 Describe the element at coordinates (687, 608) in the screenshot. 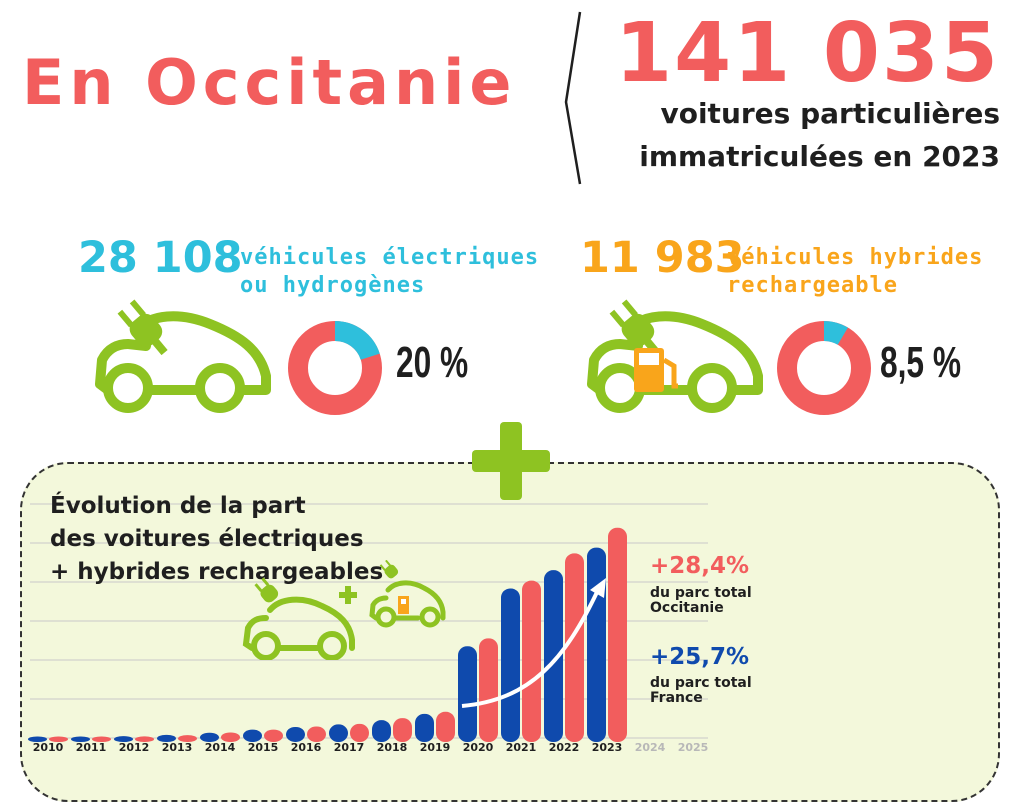

I see `occitanie-caption-line2: Occitanie` at that location.